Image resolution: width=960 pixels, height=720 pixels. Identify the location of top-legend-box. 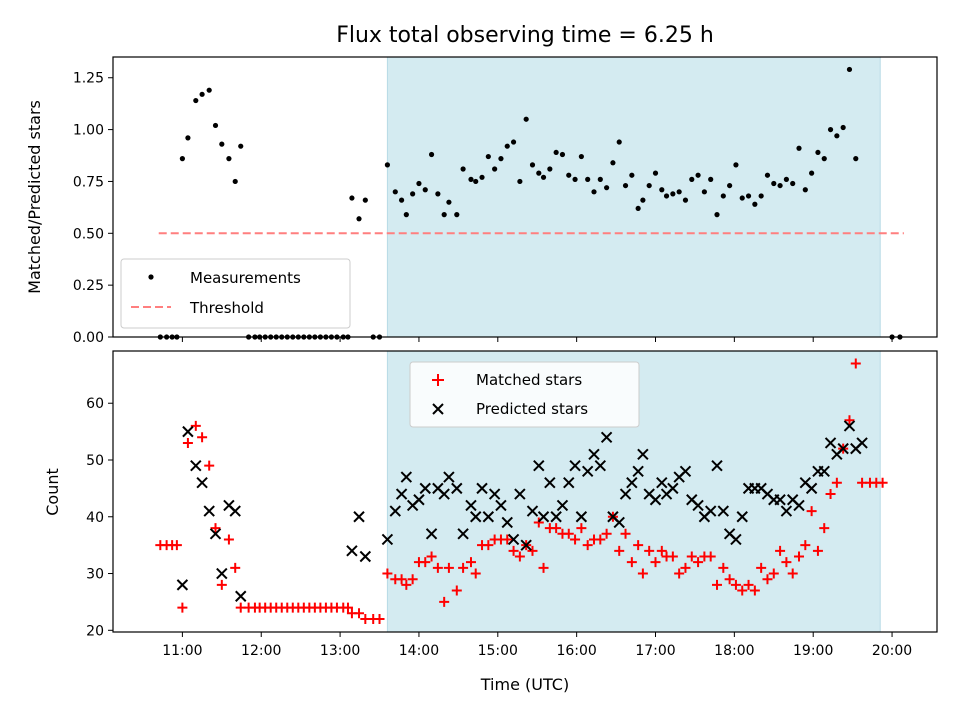
(235, 293).